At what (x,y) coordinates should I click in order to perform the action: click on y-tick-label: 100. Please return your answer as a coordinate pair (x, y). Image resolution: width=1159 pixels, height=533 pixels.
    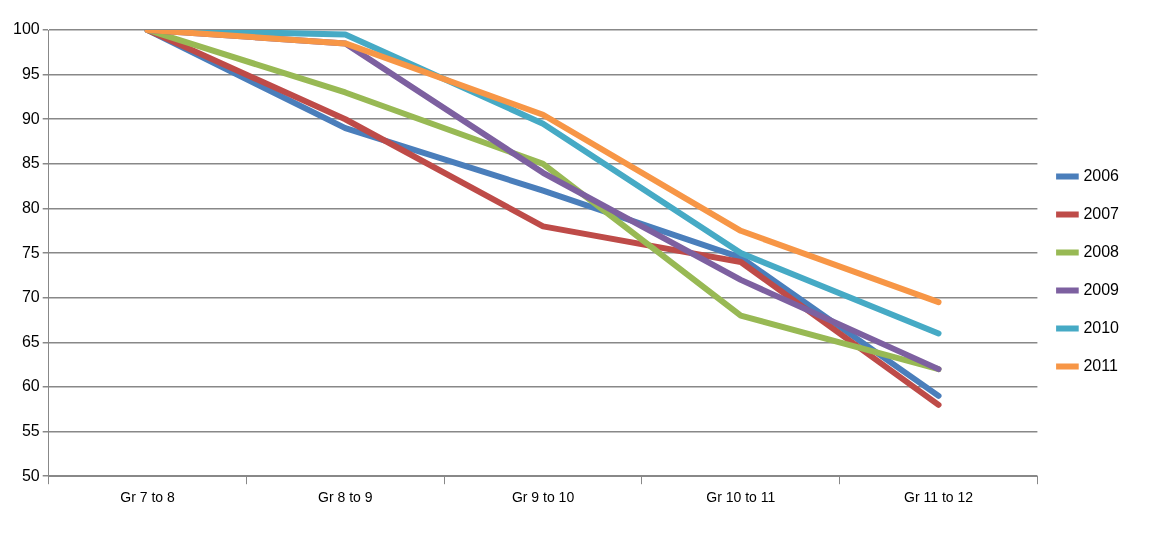
    Looking at the image, I should click on (26, 29).